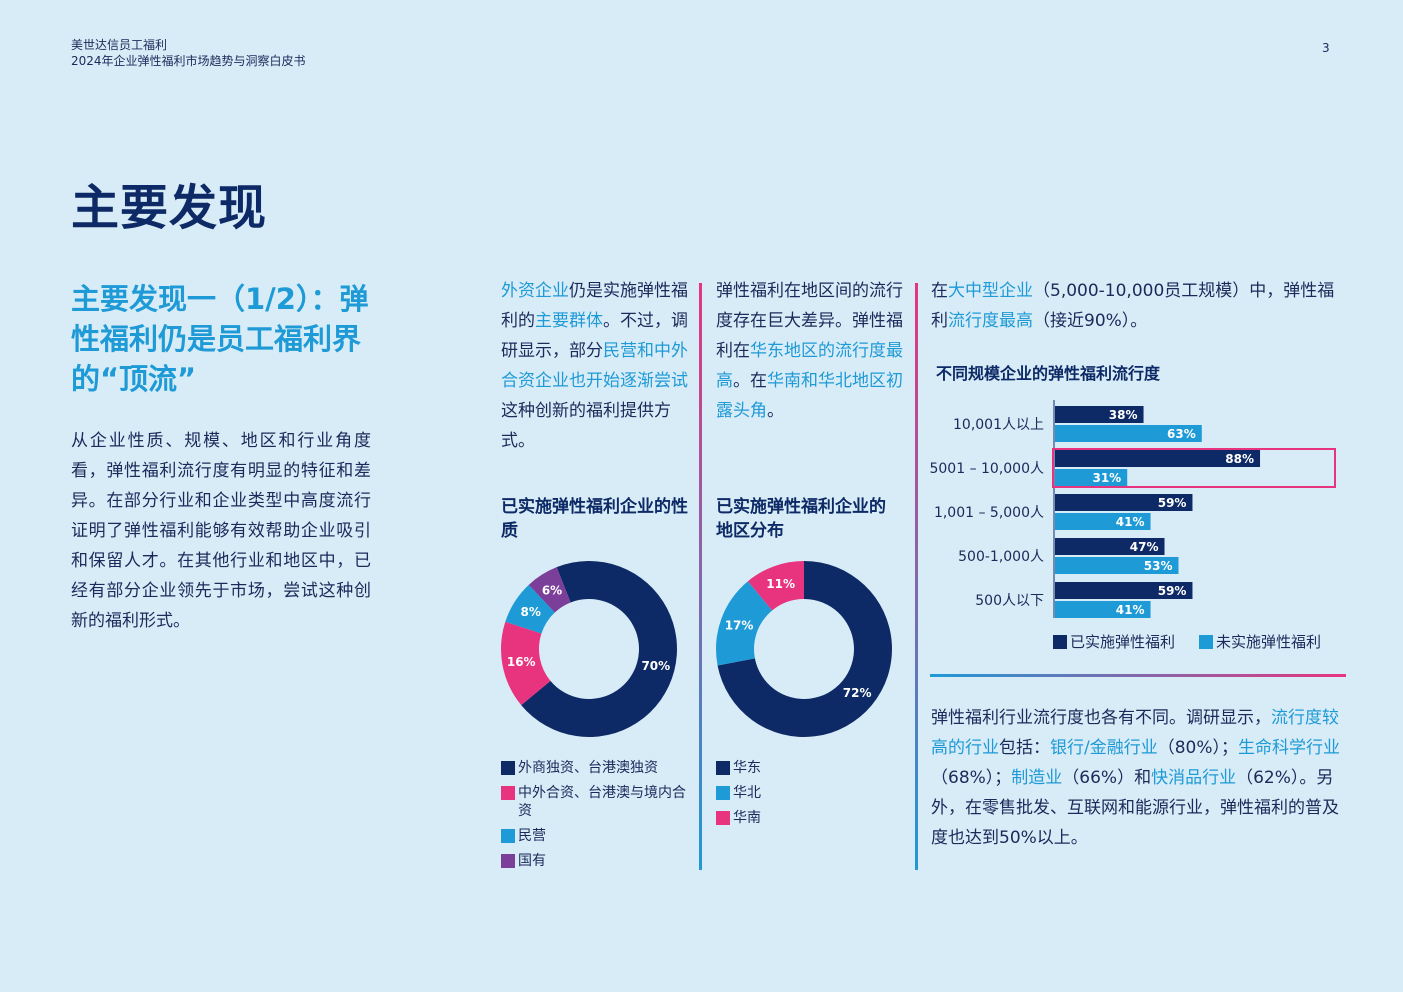  I want to click on chart1-legend-label: 民营, so click(532, 836).